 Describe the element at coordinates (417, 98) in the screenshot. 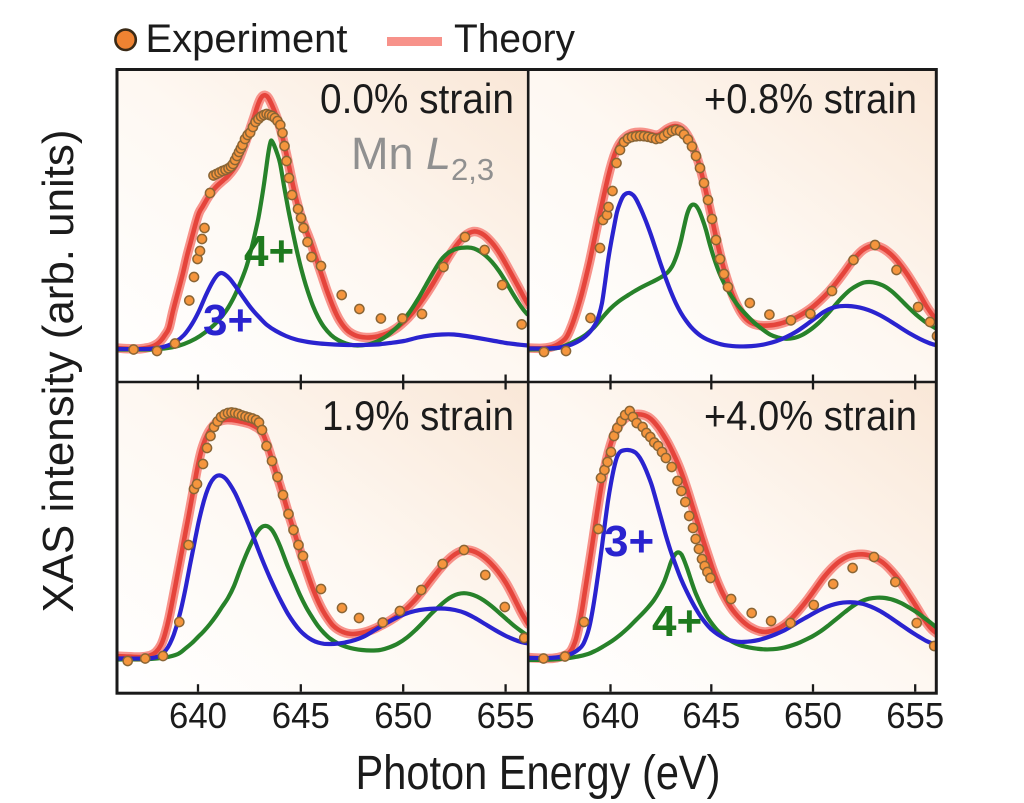

I see `svg-text: 0.0% strain` at that location.